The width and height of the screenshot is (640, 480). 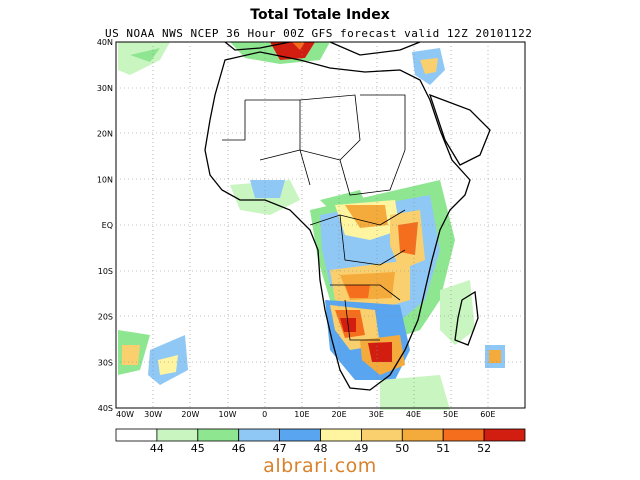 What do you see at coordinates (320, 466) in the screenshot?
I see `watermark: albrari.com` at bounding box center [320, 466].